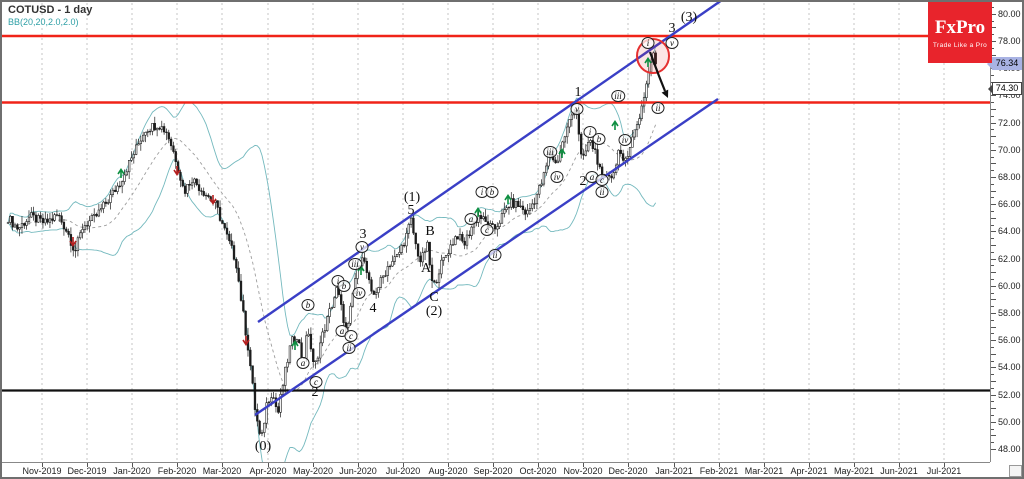 The height and width of the screenshot is (479, 1024). Describe the element at coordinates (1009, 149) in the screenshot. I see `price-axis-label: 70.00` at that location.